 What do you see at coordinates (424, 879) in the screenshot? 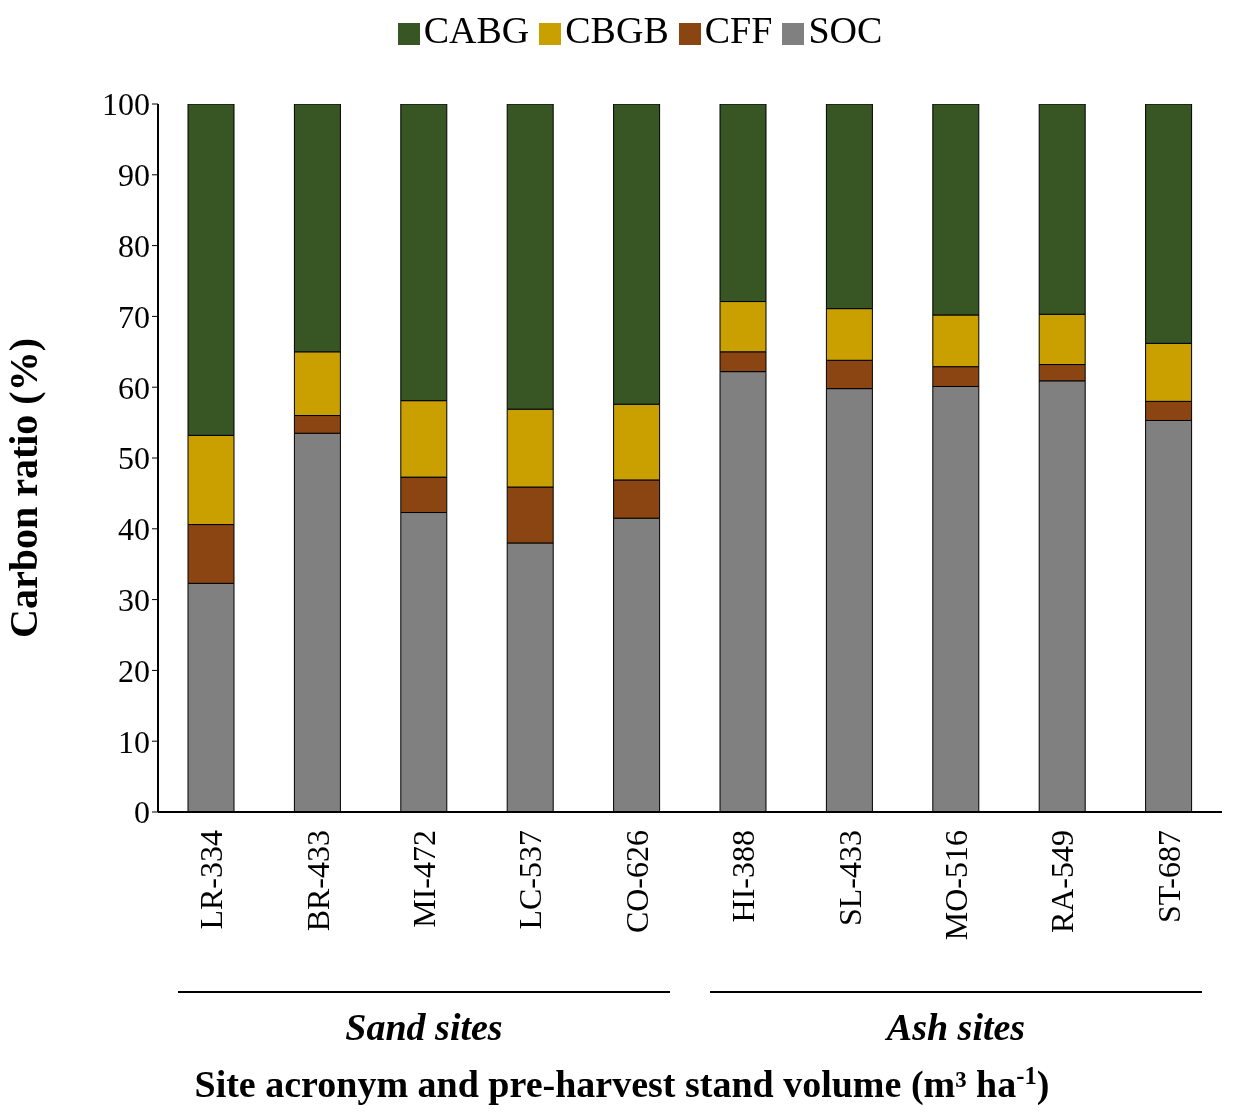
I see `x-tick-label: MI-472` at bounding box center [424, 879].